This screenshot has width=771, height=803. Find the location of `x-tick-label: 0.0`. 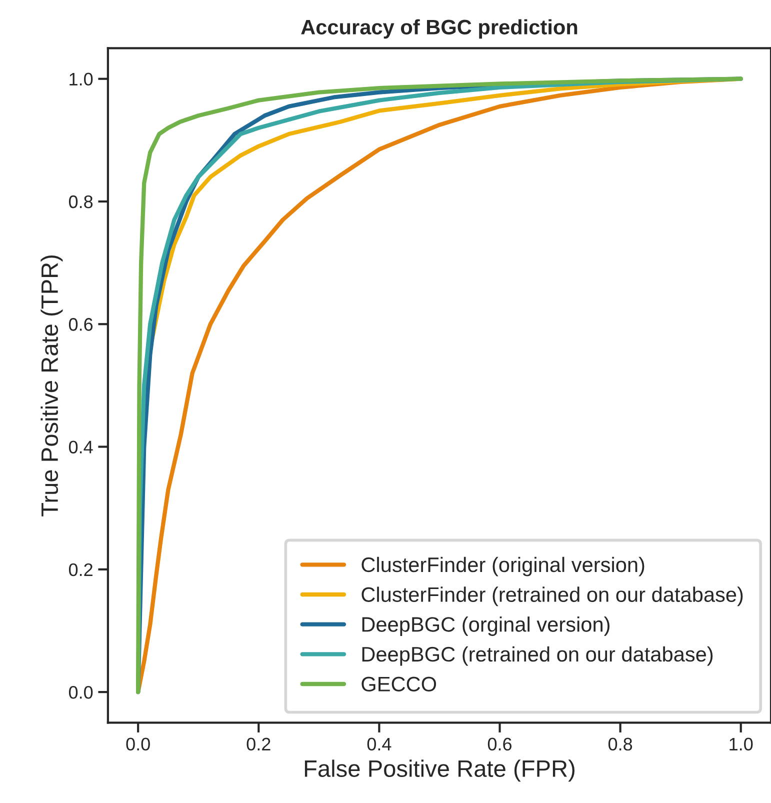

x-tick-label: 0.0 is located at coordinates (138, 744).